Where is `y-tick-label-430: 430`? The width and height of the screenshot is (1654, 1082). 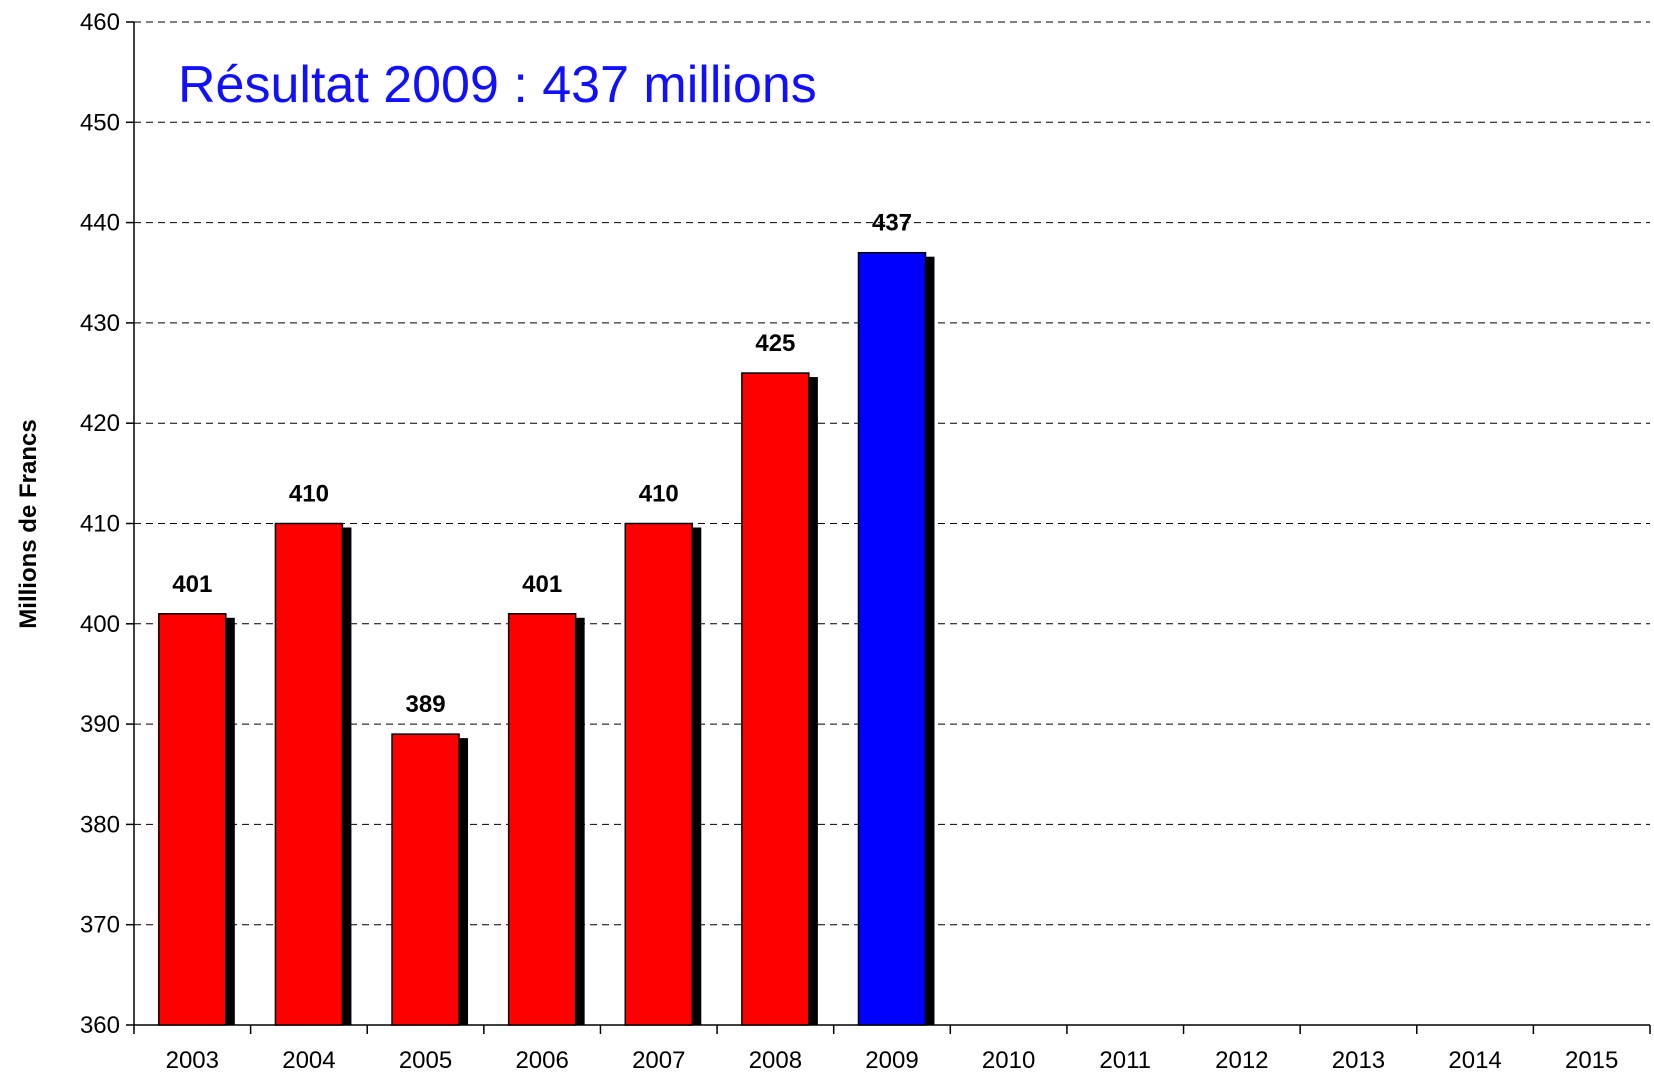
y-tick-label-430: 430 is located at coordinates (100, 323).